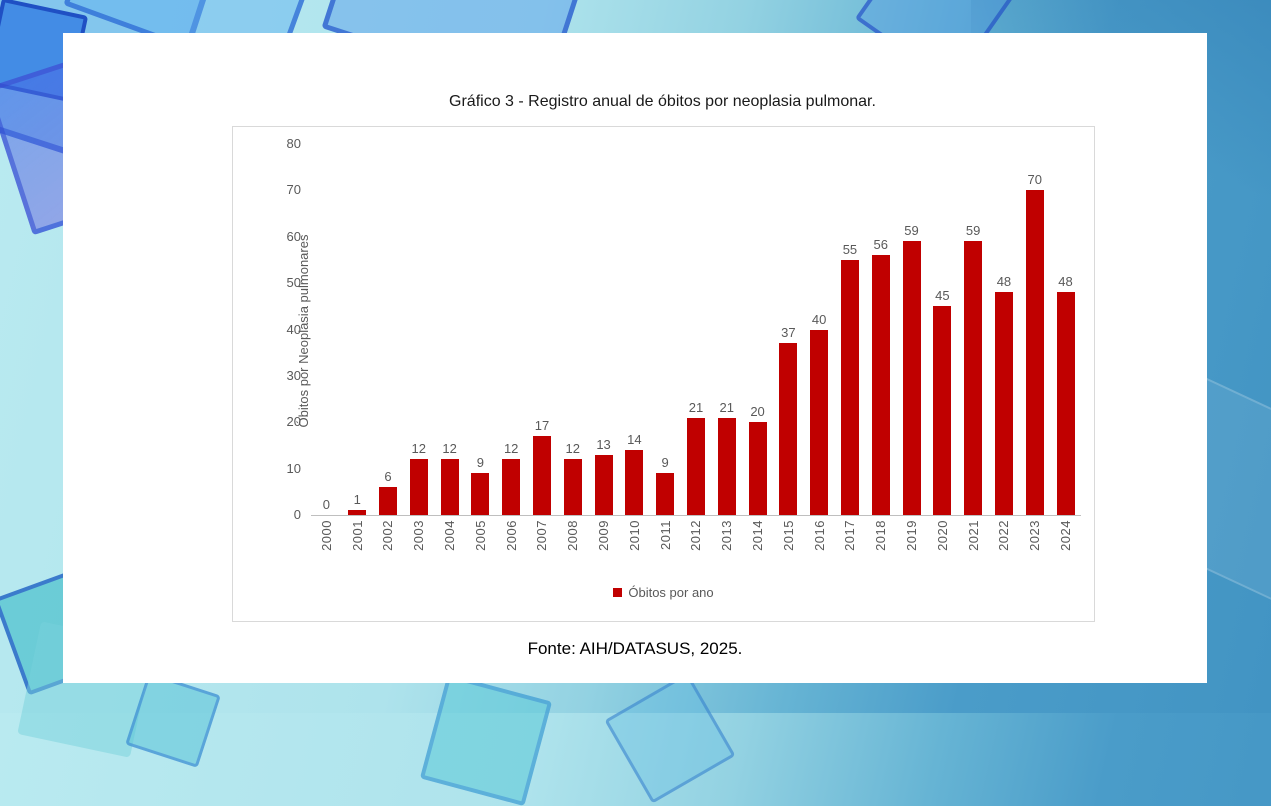 This screenshot has height=806, width=1271. What do you see at coordinates (419, 535) in the screenshot?
I see `x-tick-label: 2003` at bounding box center [419, 535].